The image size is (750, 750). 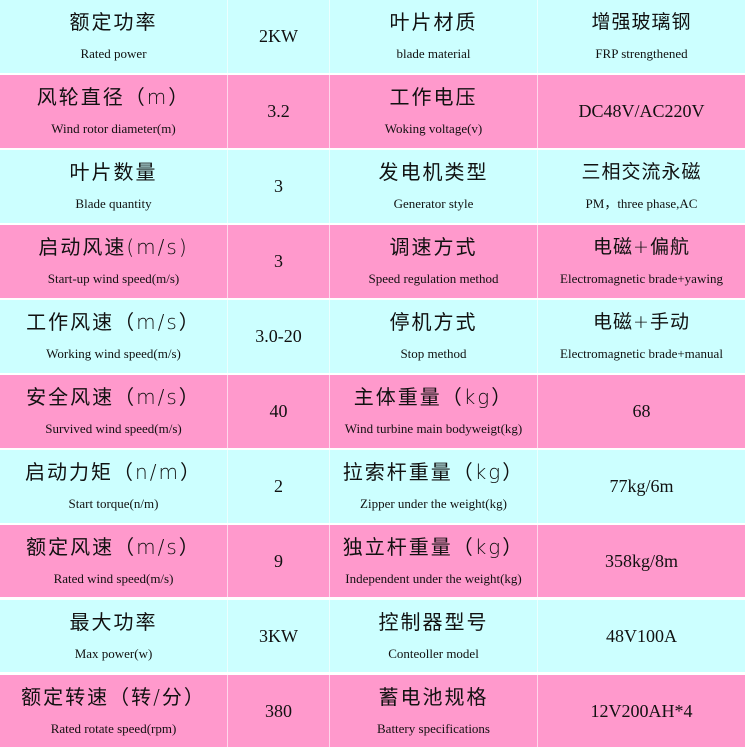 I want to click on param2-label-zh: 停机方式, so click(x=433, y=322).